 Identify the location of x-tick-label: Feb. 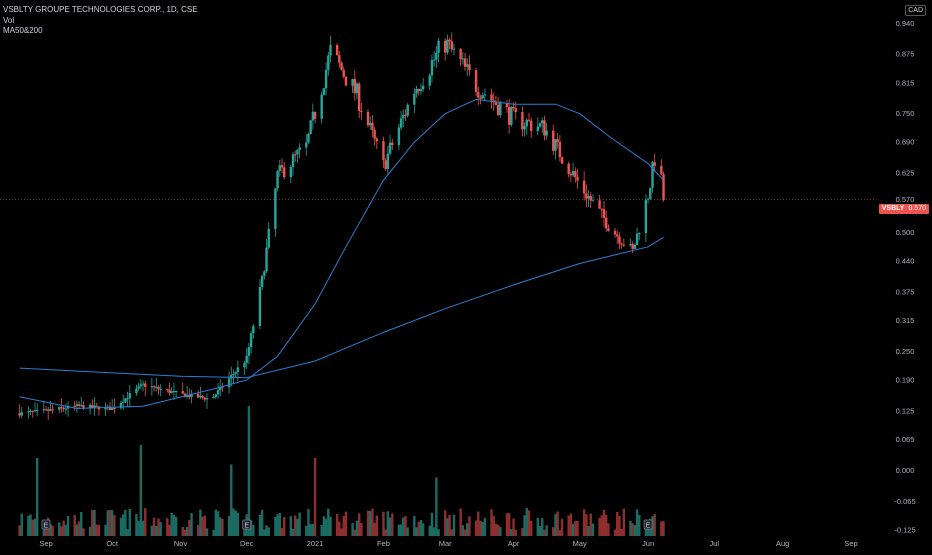
(383, 543).